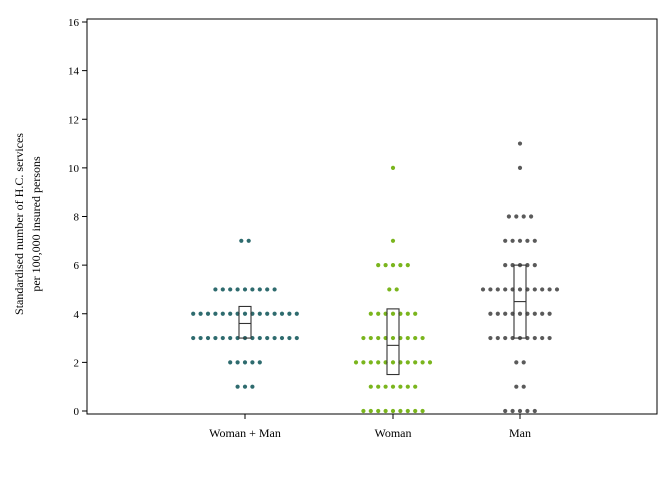 Image resolution: width=672 pixels, height=480 pixels. Describe the element at coordinates (77, 412) in the screenshot. I see `y-tick-label: 0` at that location.